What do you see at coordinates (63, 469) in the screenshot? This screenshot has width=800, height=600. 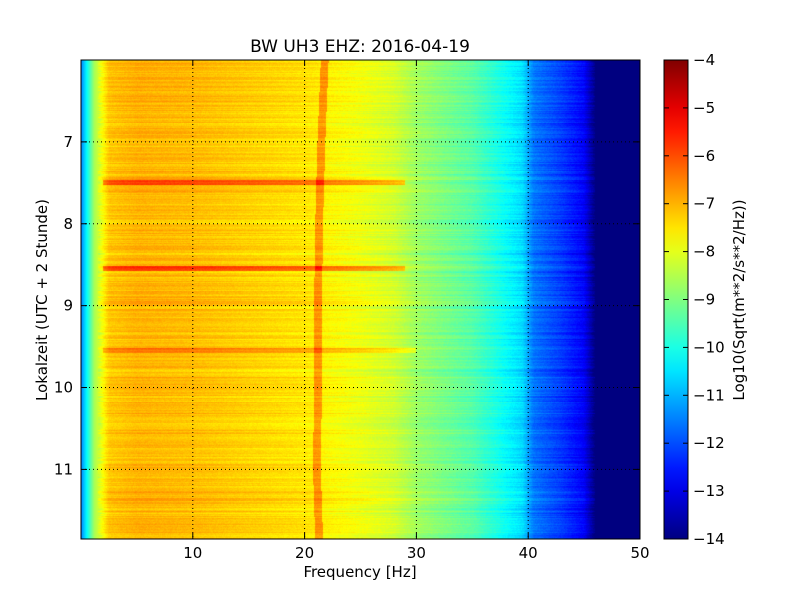 I see `y-tick-label: 11` at bounding box center [63, 469].